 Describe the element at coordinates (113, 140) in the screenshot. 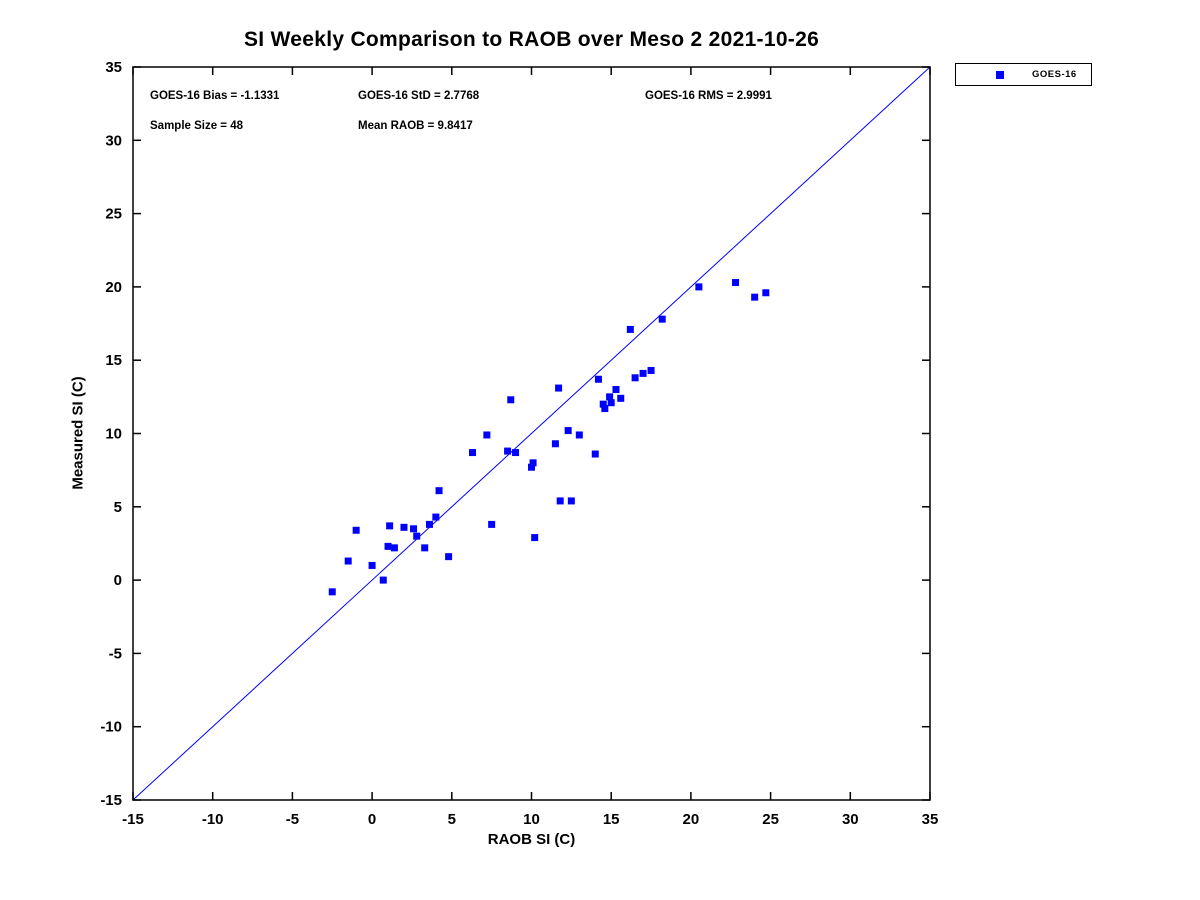

I see `y-tick-label: 30` at that location.